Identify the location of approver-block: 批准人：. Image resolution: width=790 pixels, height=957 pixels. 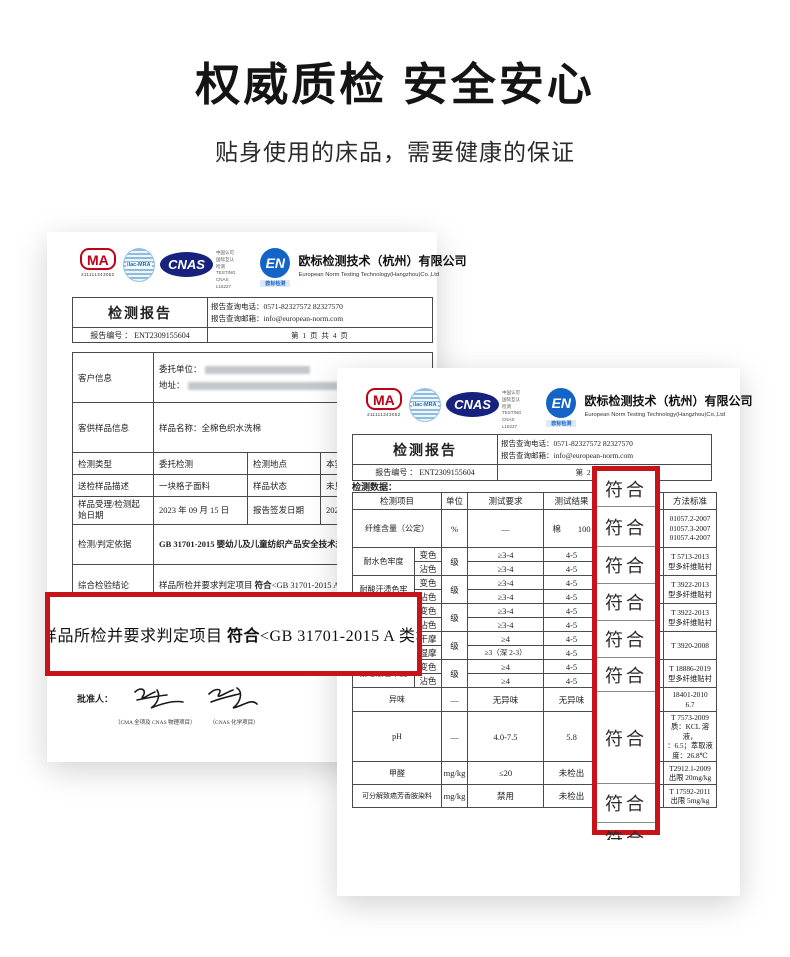
(169, 699).